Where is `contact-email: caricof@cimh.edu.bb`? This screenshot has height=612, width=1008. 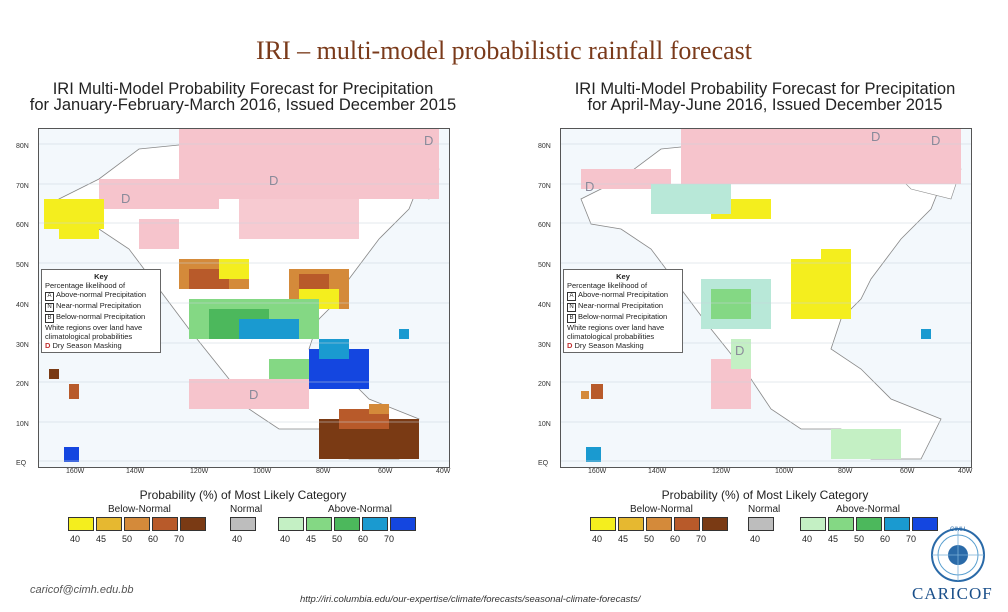
contact-email: caricof@cimh.edu.bb is located at coordinates (82, 590).